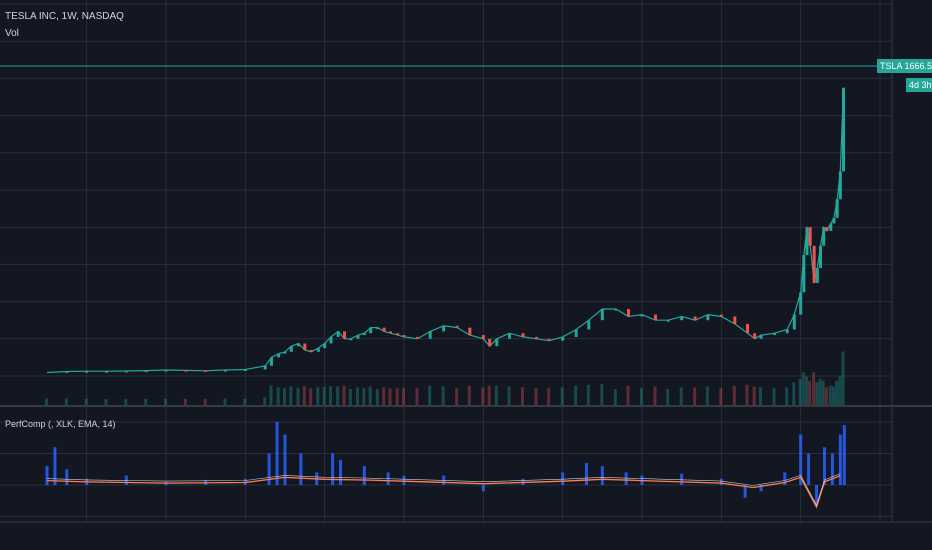  I want to click on chart-title: TESLA INC, 1W, NASDAQ, so click(64, 16).